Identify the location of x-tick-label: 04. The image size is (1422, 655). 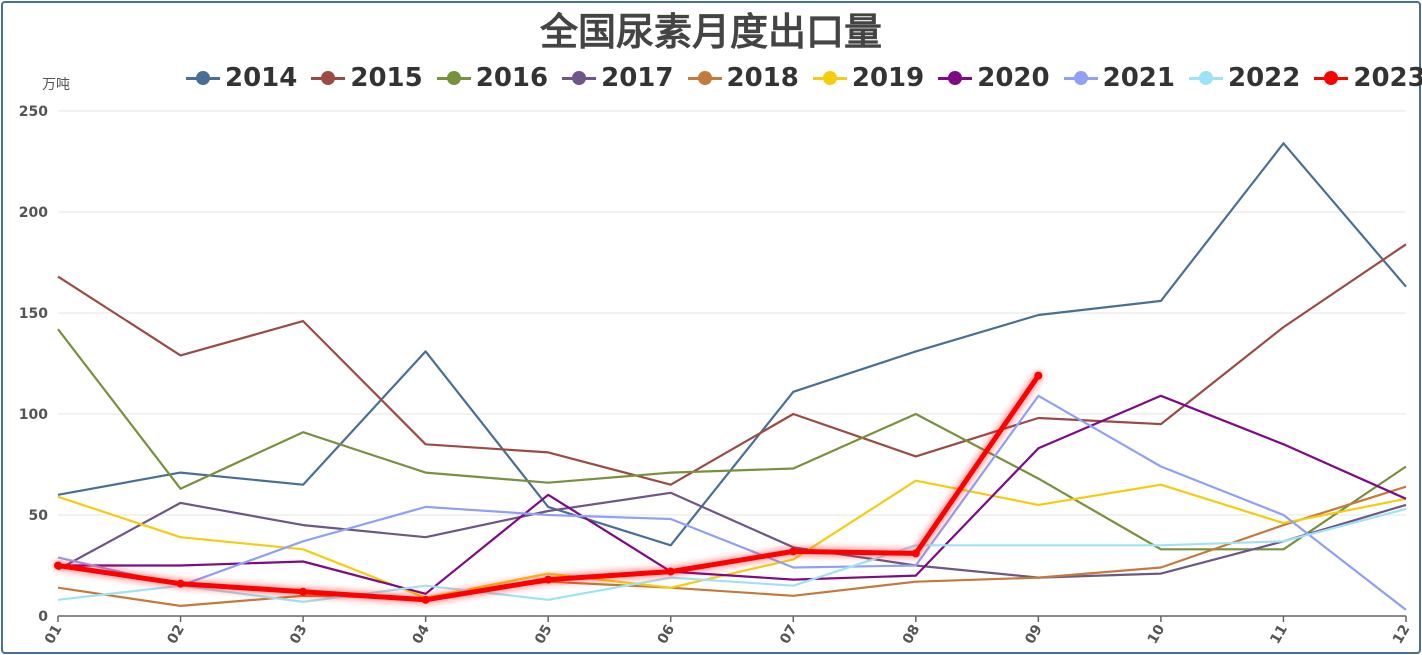
(422, 634).